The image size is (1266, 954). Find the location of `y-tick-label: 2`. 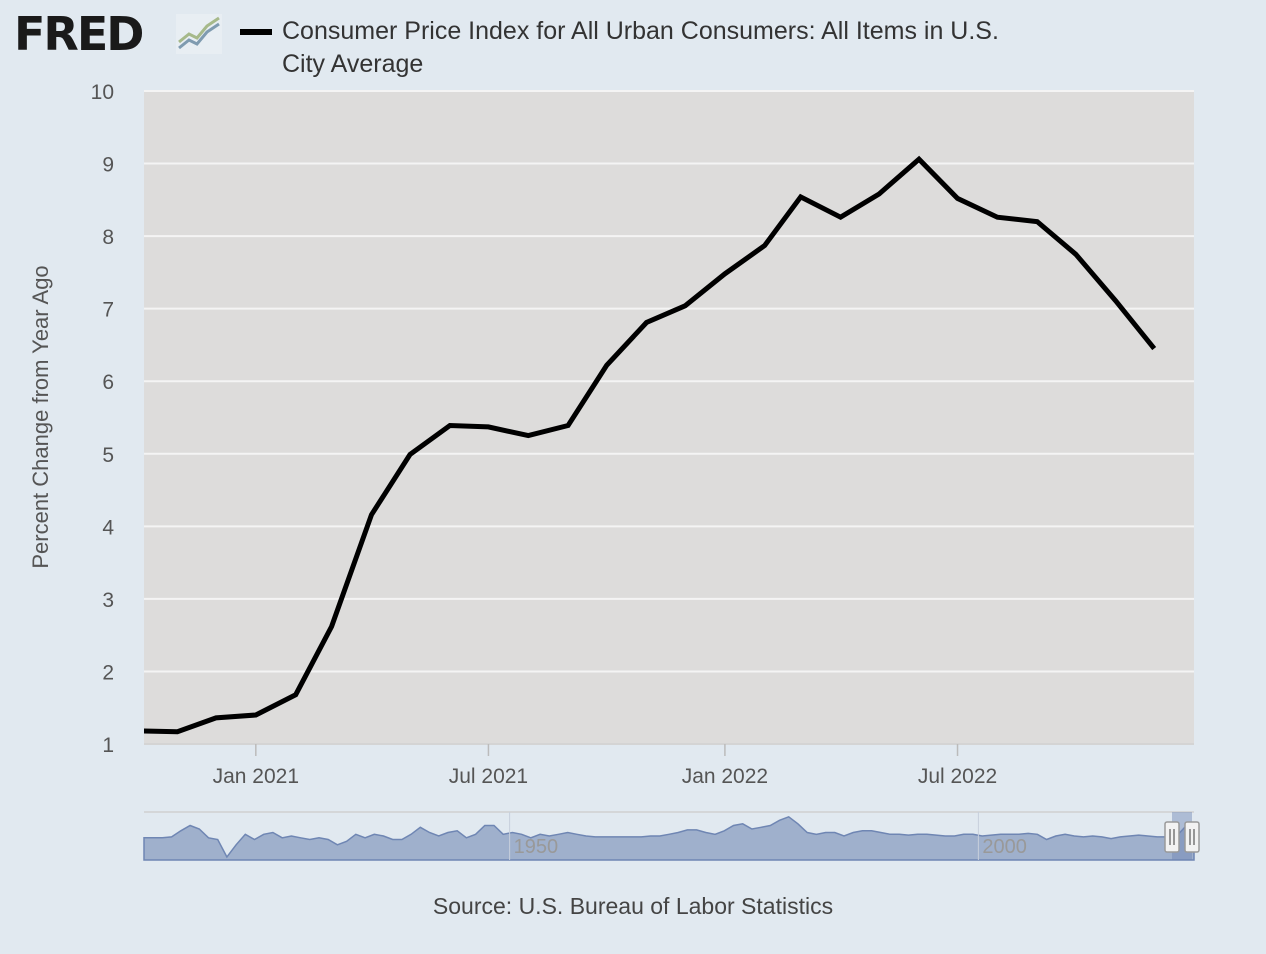

y-tick-label: 2 is located at coordinates (108, 672).